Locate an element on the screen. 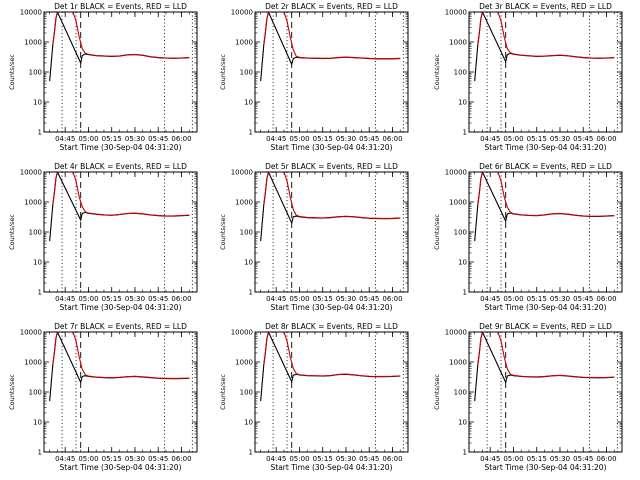  panel-title: Det 5r BLACK = Events, RED = LLD is located at coordinates (331, 166).